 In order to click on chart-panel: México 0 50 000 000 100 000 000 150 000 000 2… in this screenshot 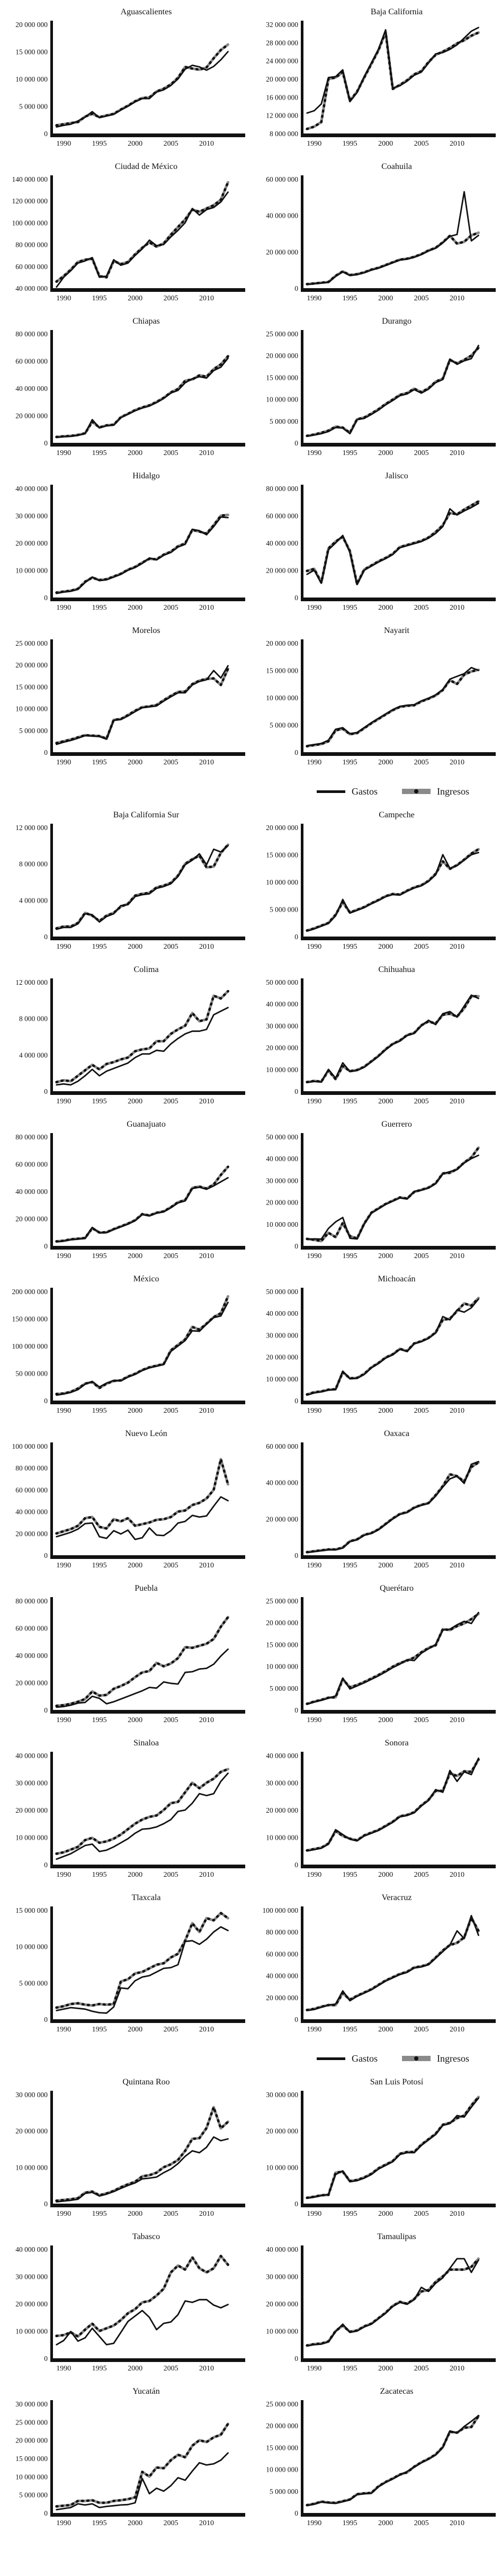, I will do `click(125, 1347)`.